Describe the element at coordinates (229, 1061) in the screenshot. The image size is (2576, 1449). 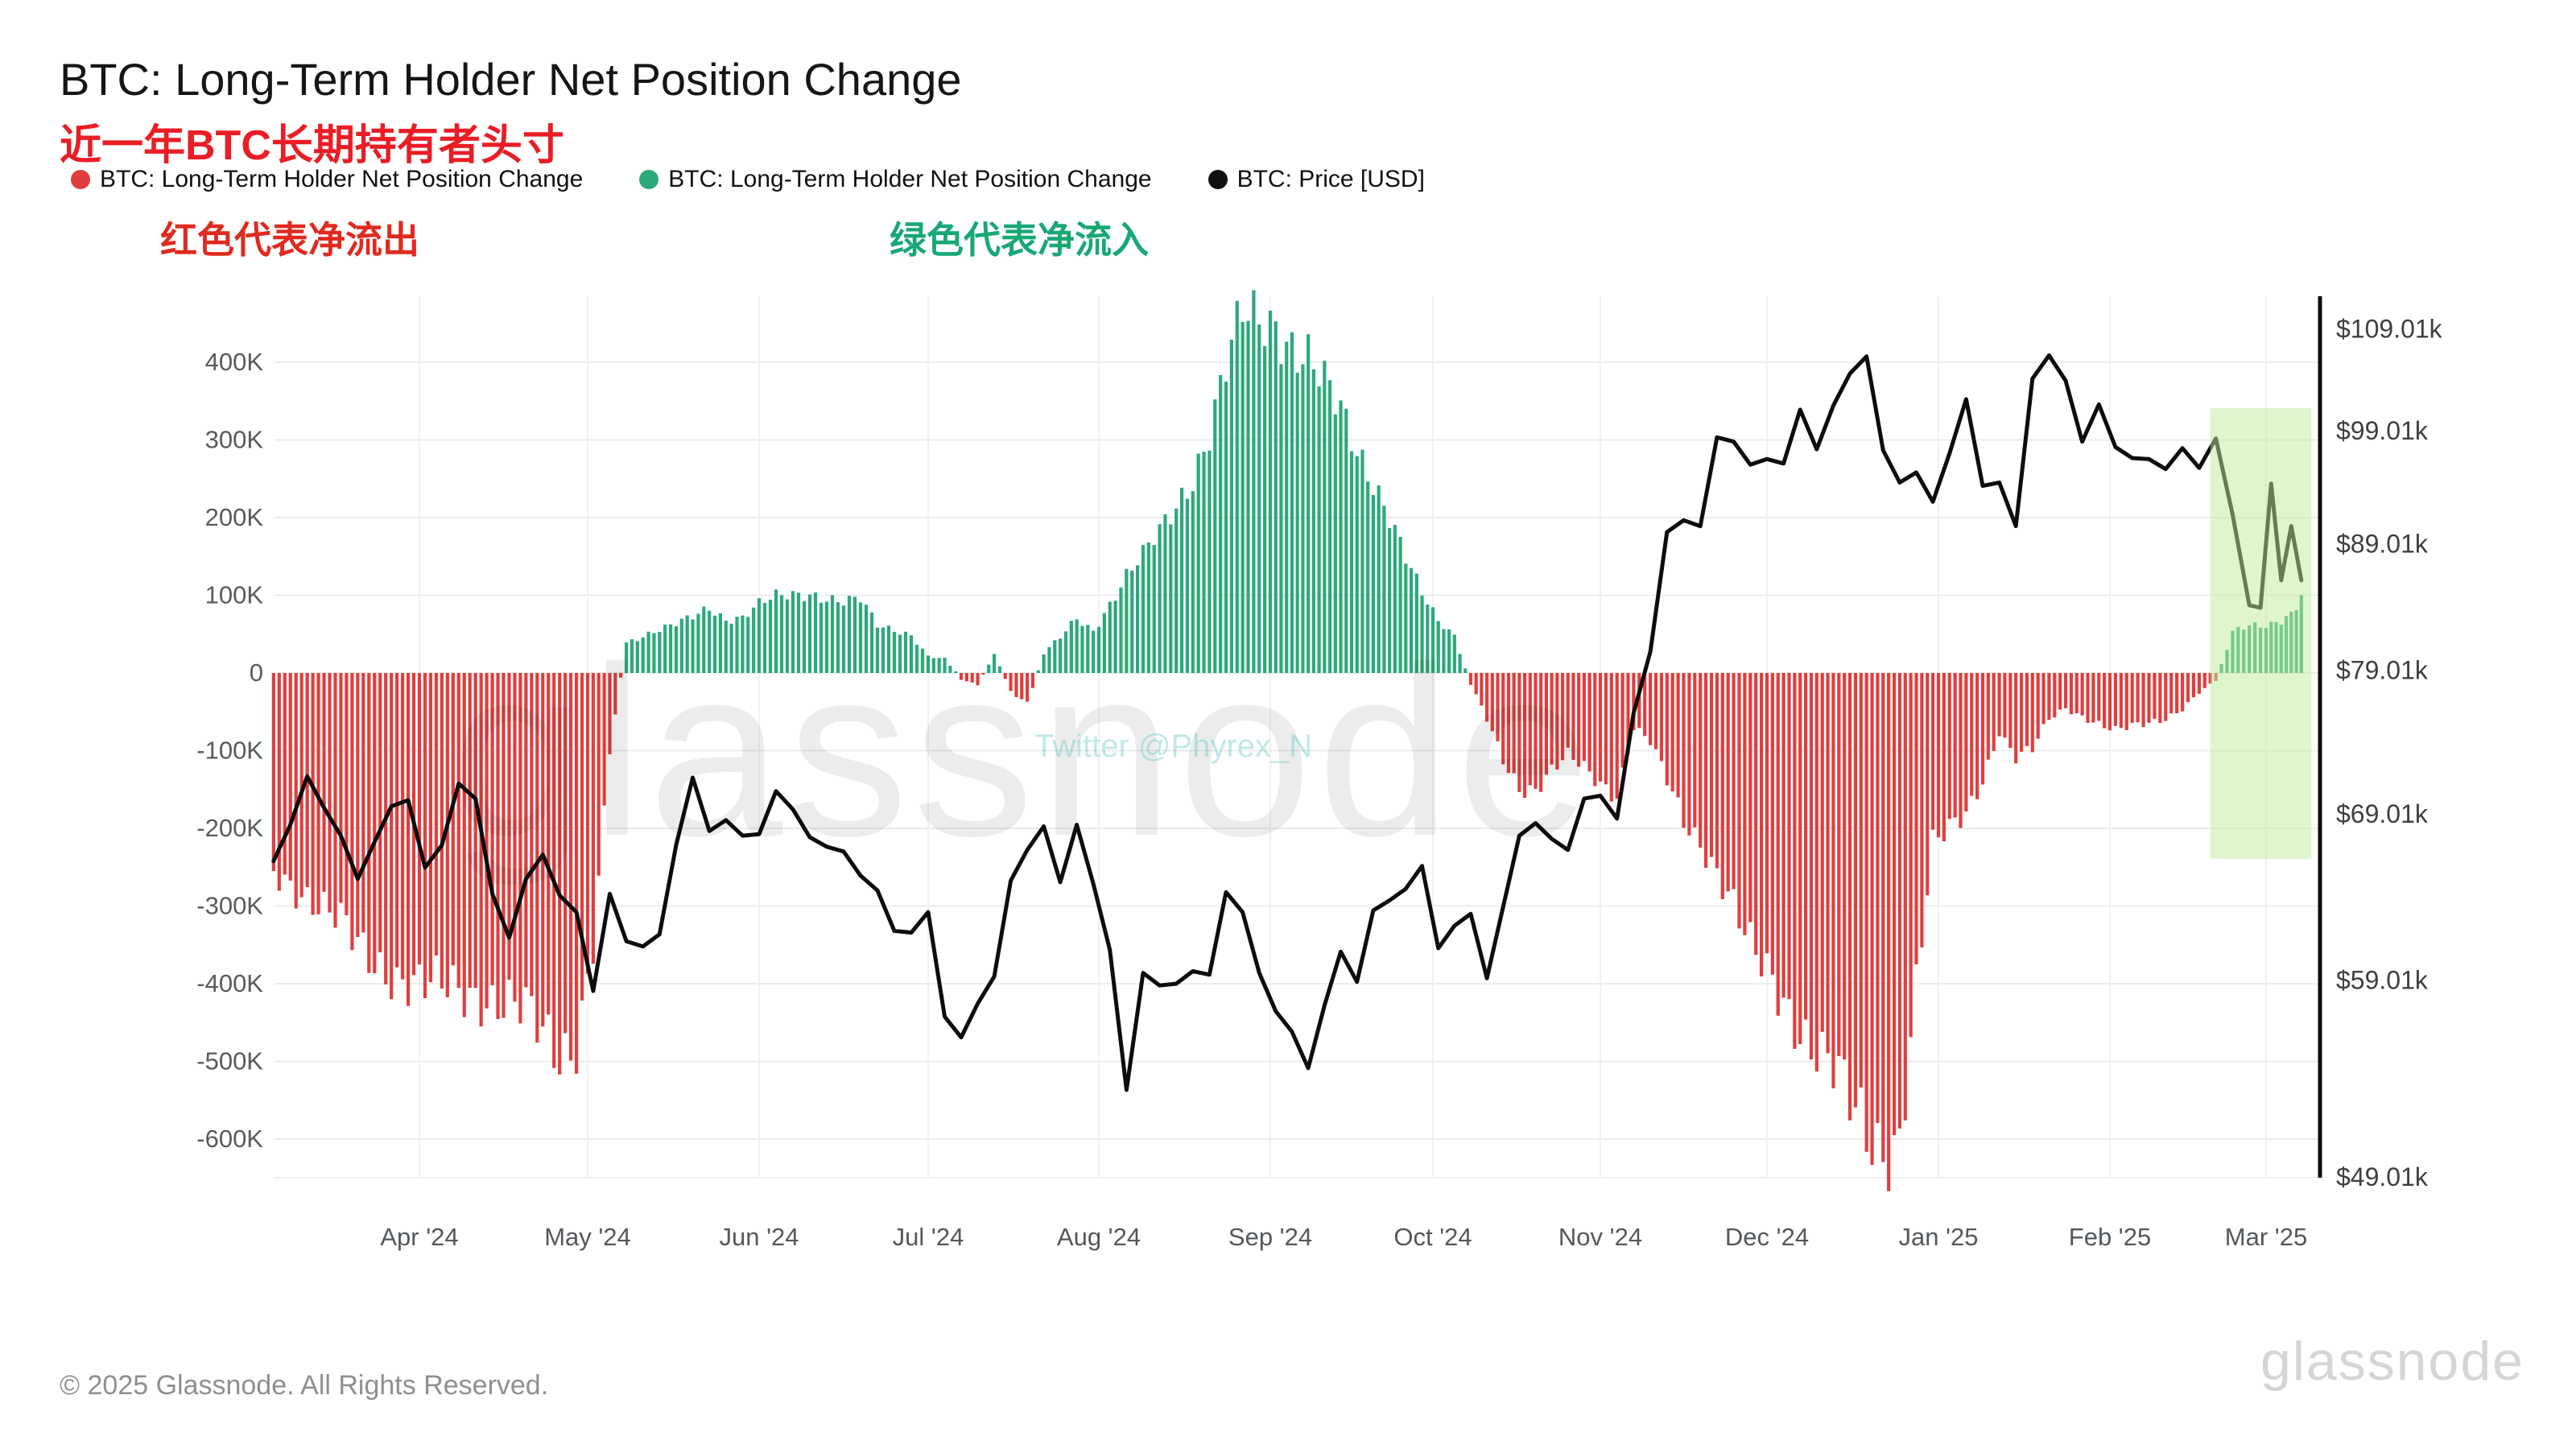
I see `y-left-tick-label: -500K` at that location.